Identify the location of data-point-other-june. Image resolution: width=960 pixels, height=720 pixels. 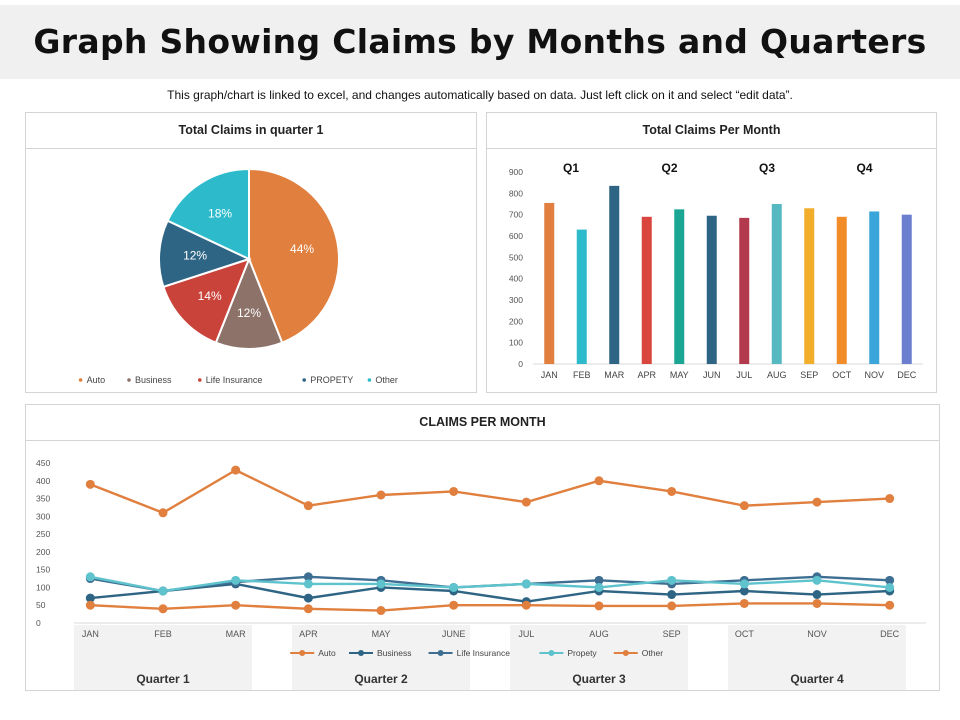
(454, 605).